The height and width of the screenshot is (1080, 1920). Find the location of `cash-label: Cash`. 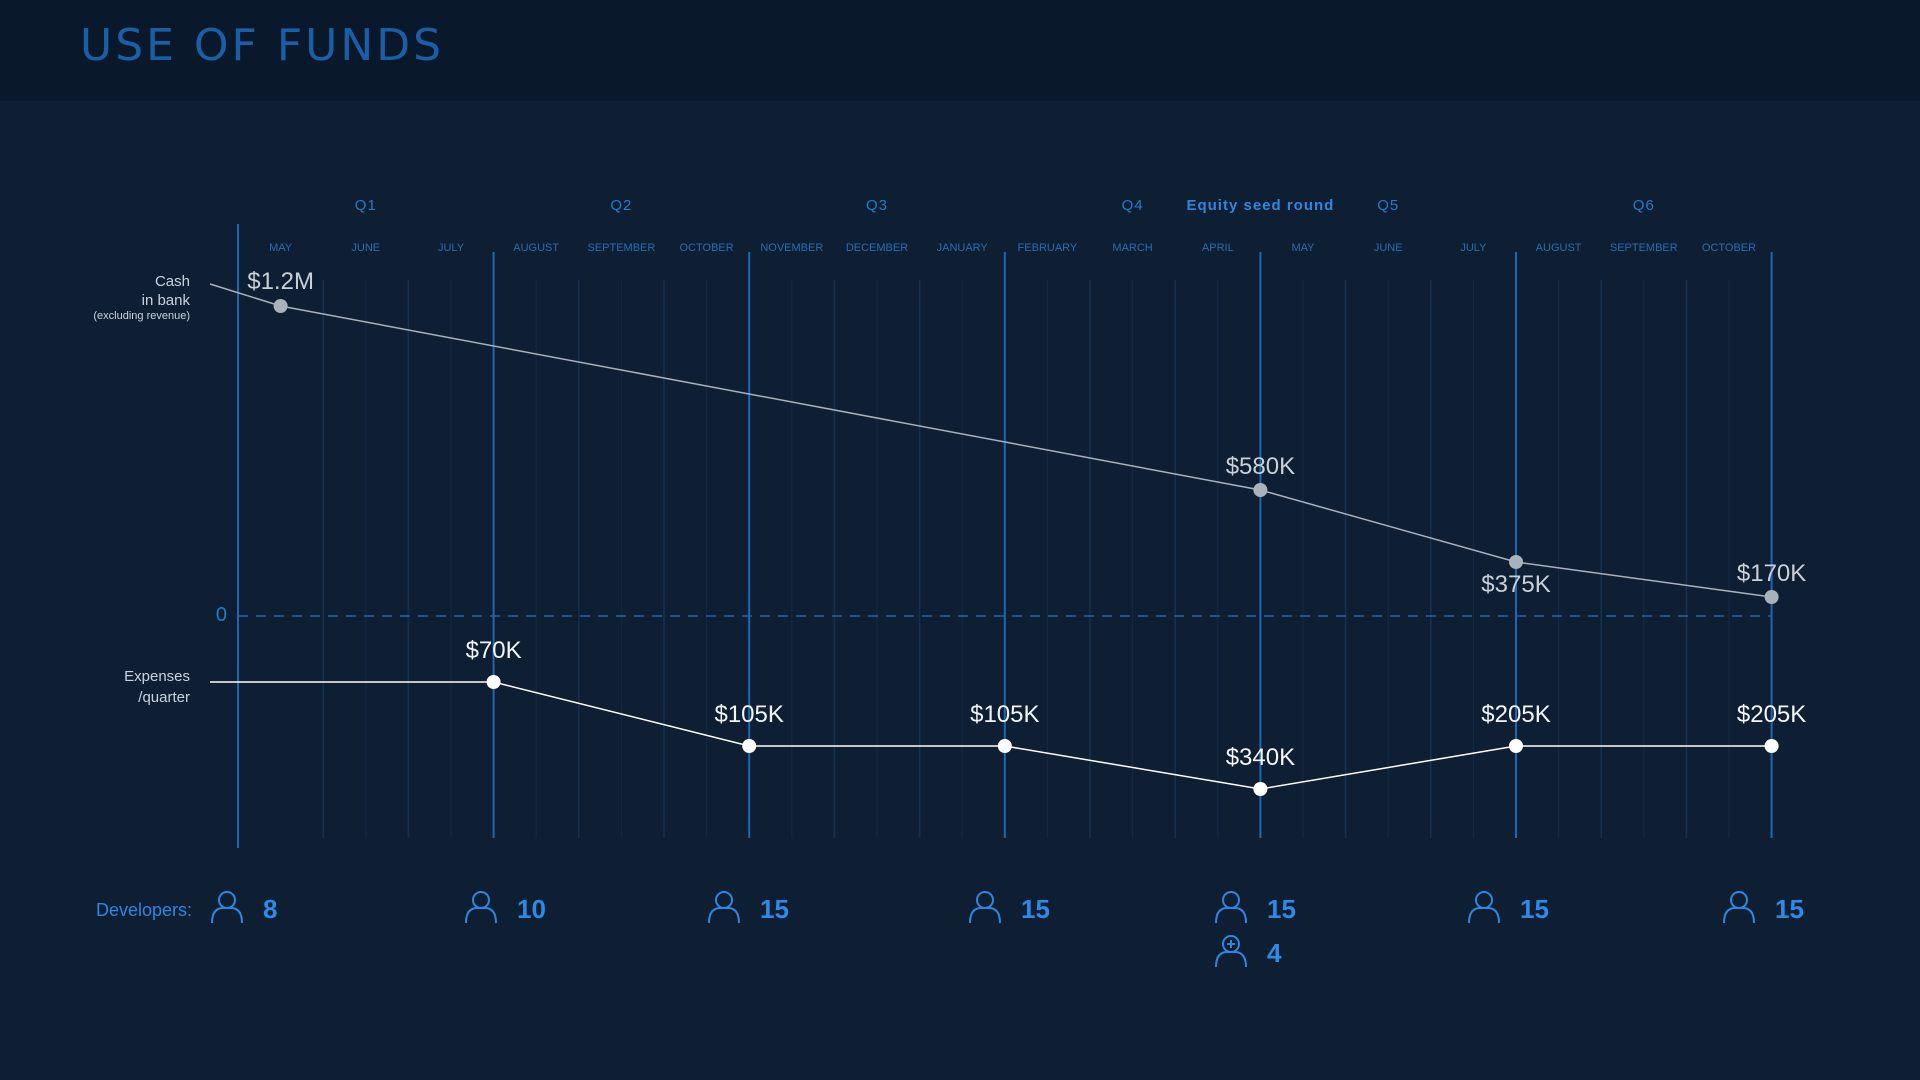

cash-label: Cash is located at coordinates (172, 281).